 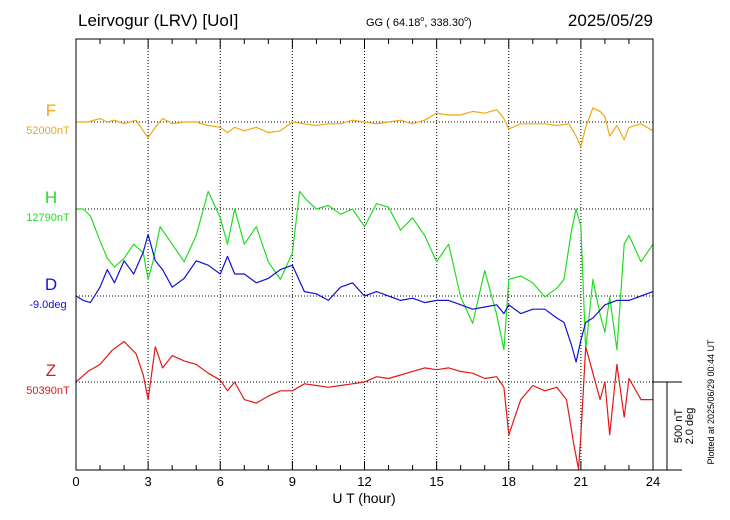 I want to click on coords-prefix: GG ( 64.18, so click(x=393, y=23).